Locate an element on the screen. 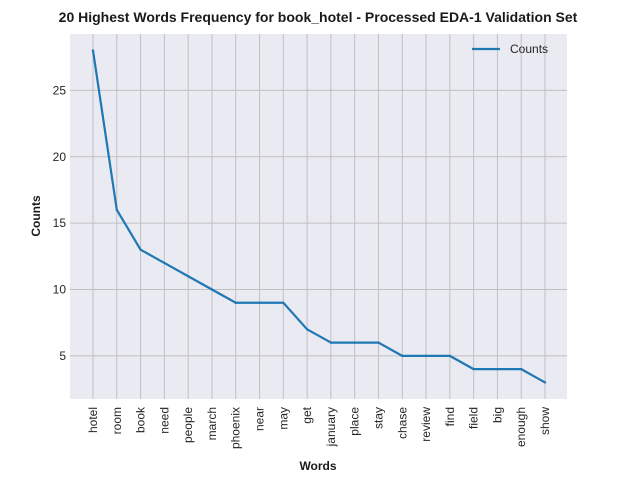 This screenshot has width=636, height=483. y-tick-label: 15 is located at coordinates (60, 223).